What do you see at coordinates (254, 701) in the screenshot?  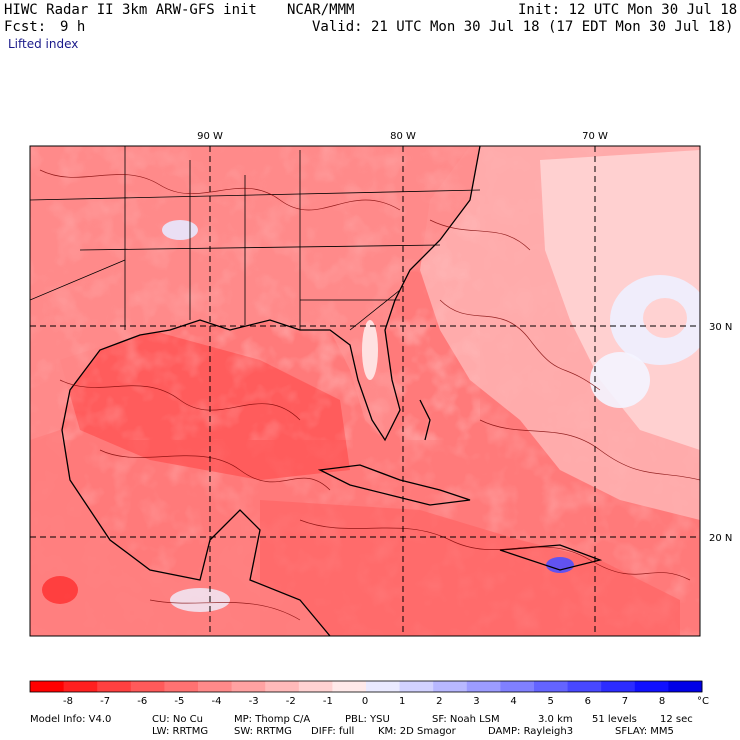 I see `colorbar-tick-label: -3` at bounding box center [254, 701].